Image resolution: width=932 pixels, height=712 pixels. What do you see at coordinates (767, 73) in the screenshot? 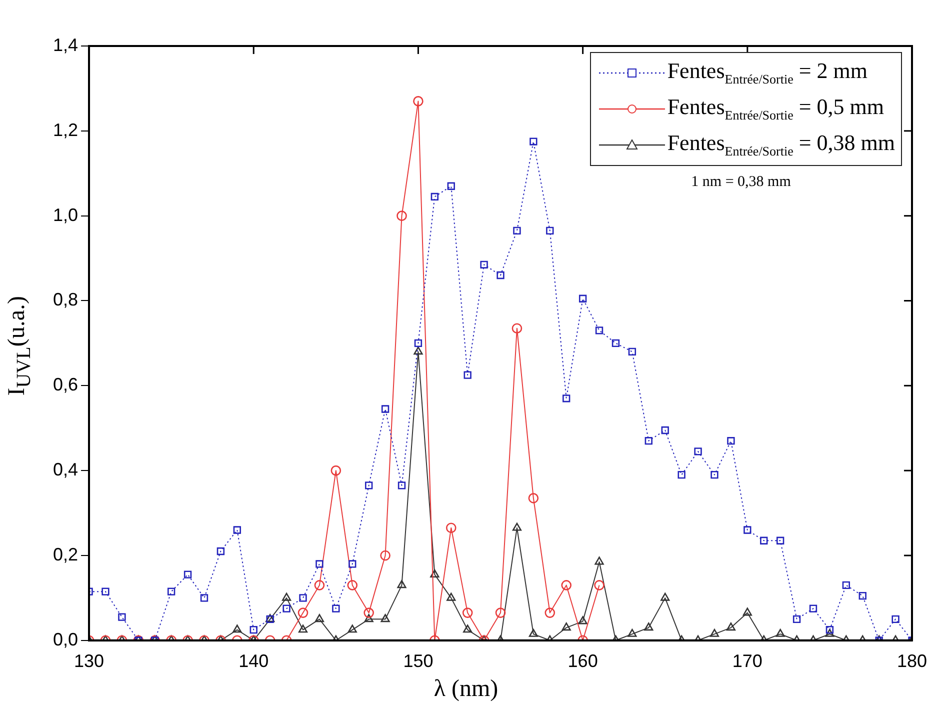
I see `legend-label: Fentes$_{Entrée/Sortie}$ = 2 mm` at bounding box center [767, 73].